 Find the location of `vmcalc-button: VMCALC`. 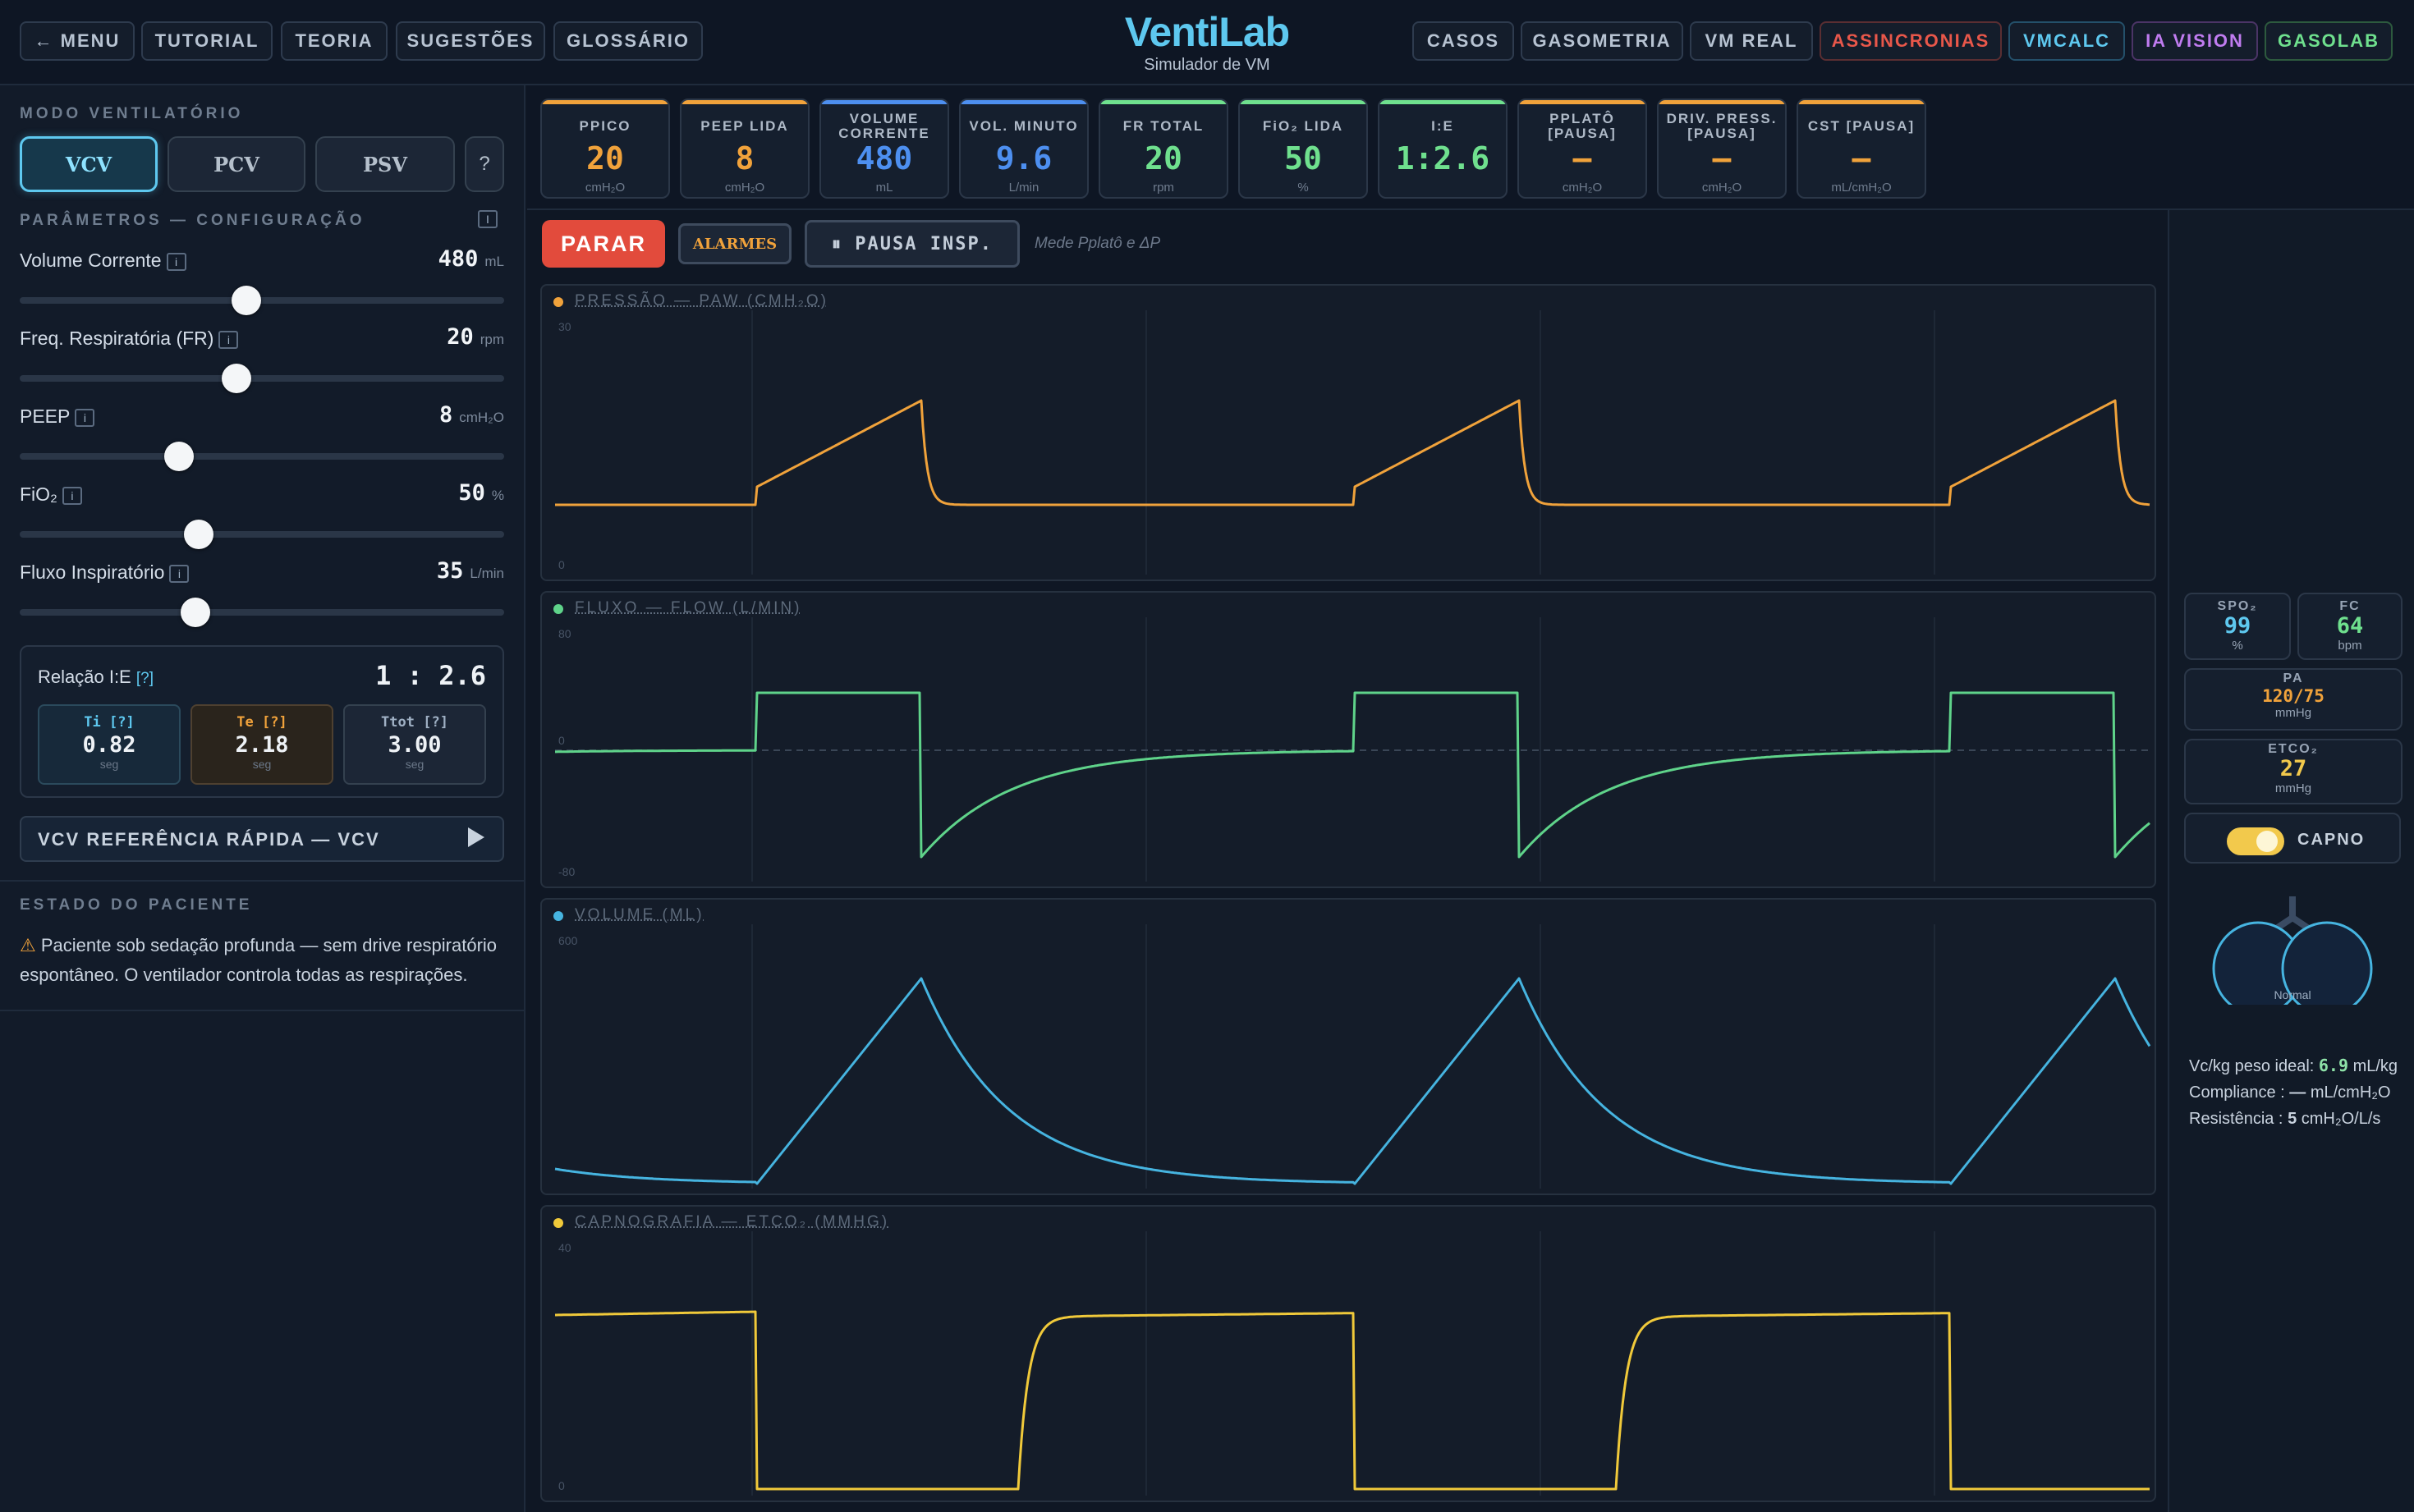

vmcalc-button: VMCALC is located at coordinates (2066, 41).